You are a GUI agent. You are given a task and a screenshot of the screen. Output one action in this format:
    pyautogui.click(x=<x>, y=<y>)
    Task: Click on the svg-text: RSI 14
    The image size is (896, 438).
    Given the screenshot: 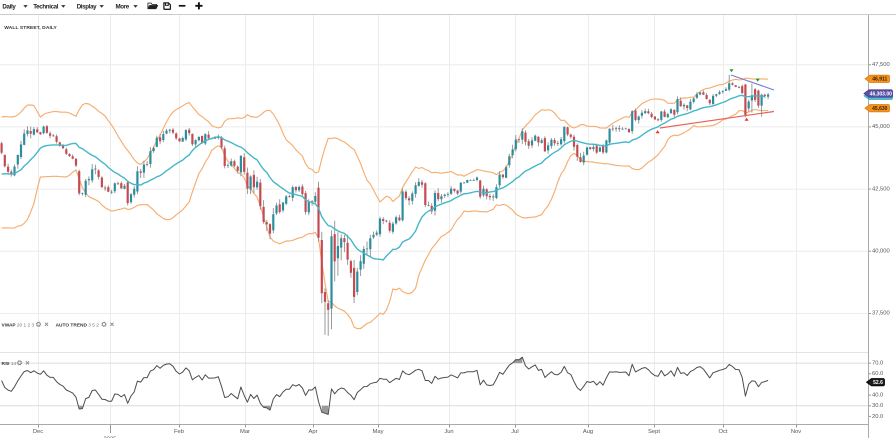 What is the action you would take?
    pyautogui.click(x=9, y=364)
    